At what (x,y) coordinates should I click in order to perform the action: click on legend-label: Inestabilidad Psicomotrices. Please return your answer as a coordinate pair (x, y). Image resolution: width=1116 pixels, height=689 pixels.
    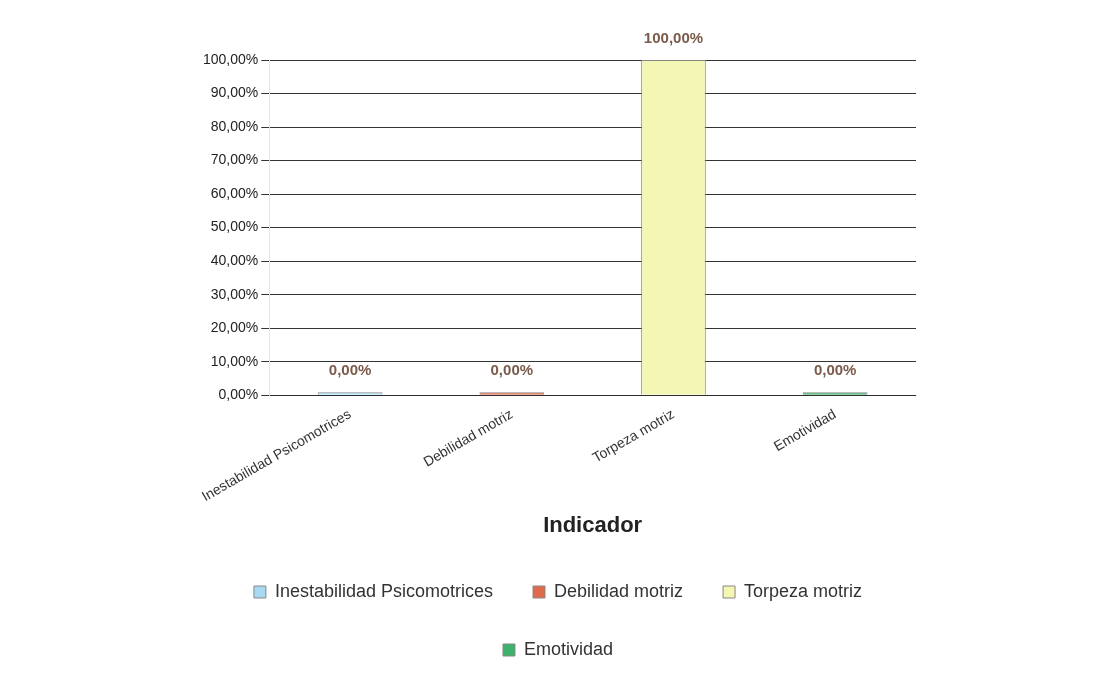
    Looking at the image, I should click on (384, 590).